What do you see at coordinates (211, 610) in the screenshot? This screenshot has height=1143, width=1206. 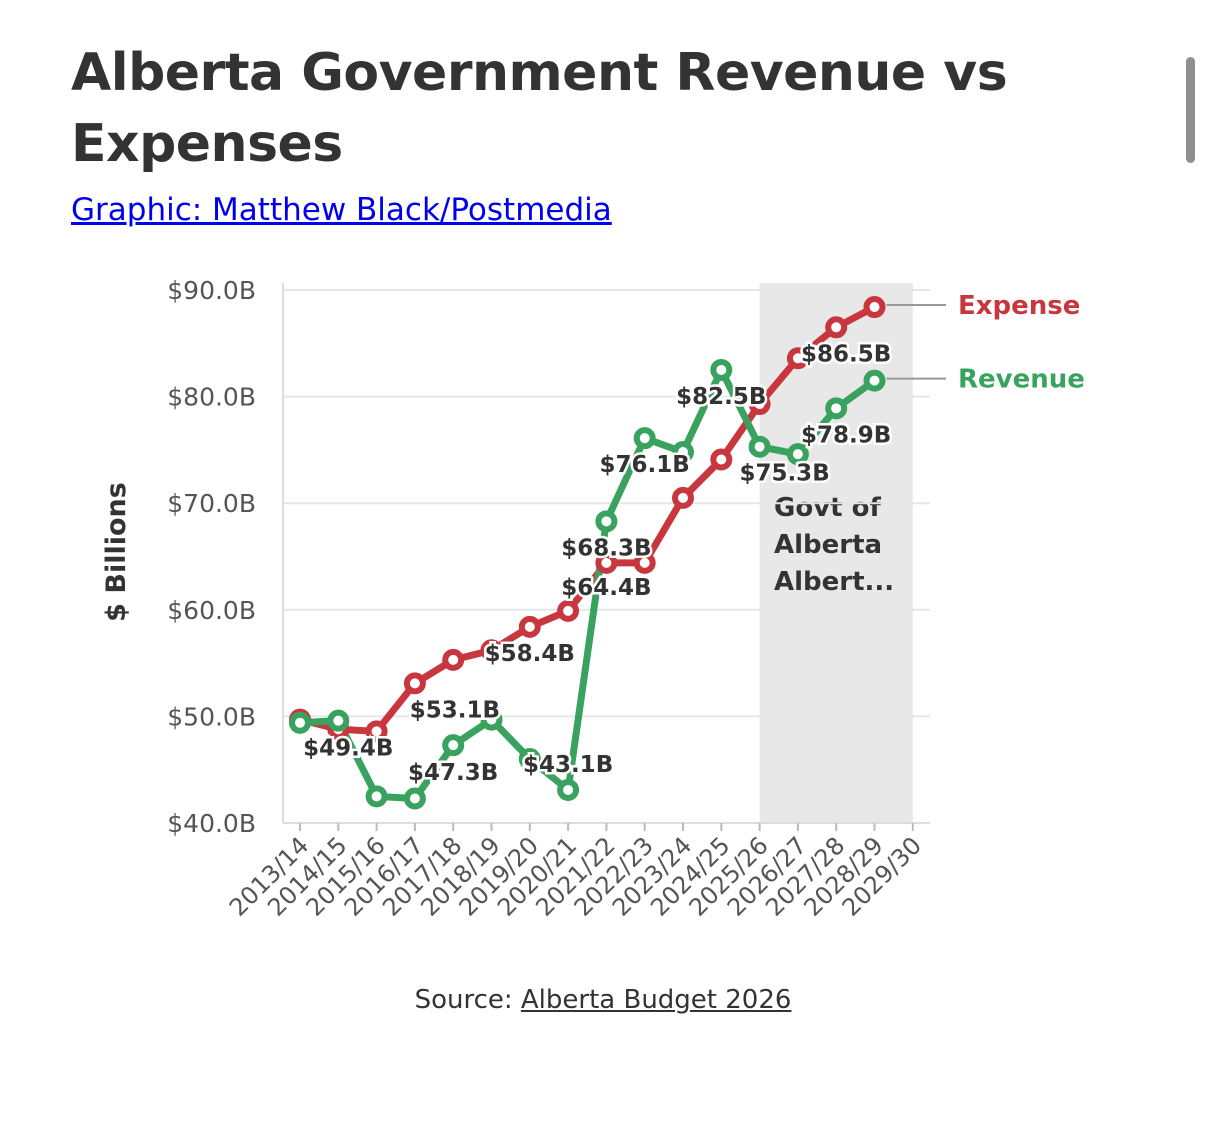 I see `y-tick-label: $60.0B` at bounding box center [211, 610].